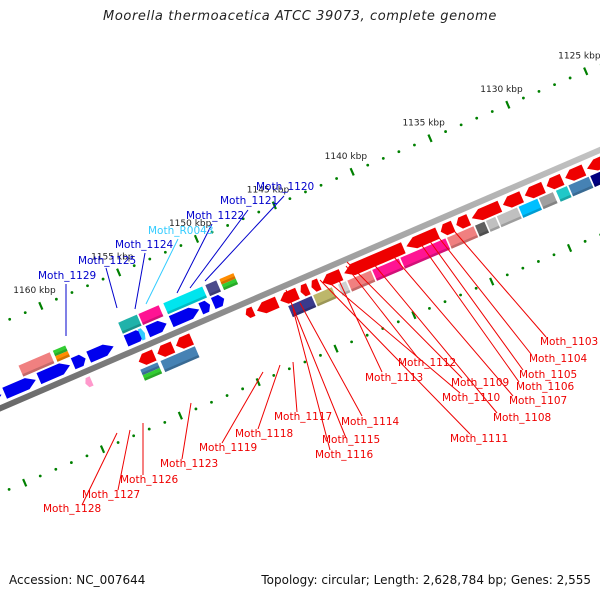 This screenshot has width=600, height=600. What do you see at coordinates (303, 417) in the screenshot?
I see `gene-label: Moth_1117` at bounding box center [303, 417].